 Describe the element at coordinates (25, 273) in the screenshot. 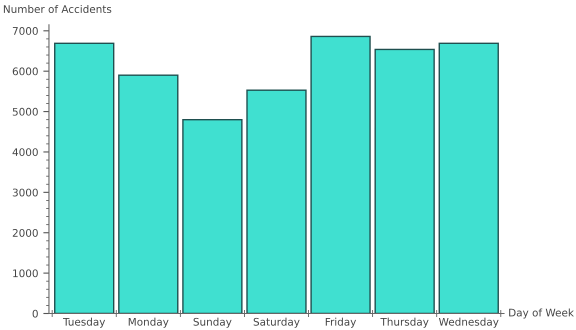

I see `y-tick-label: 1000` at that location.